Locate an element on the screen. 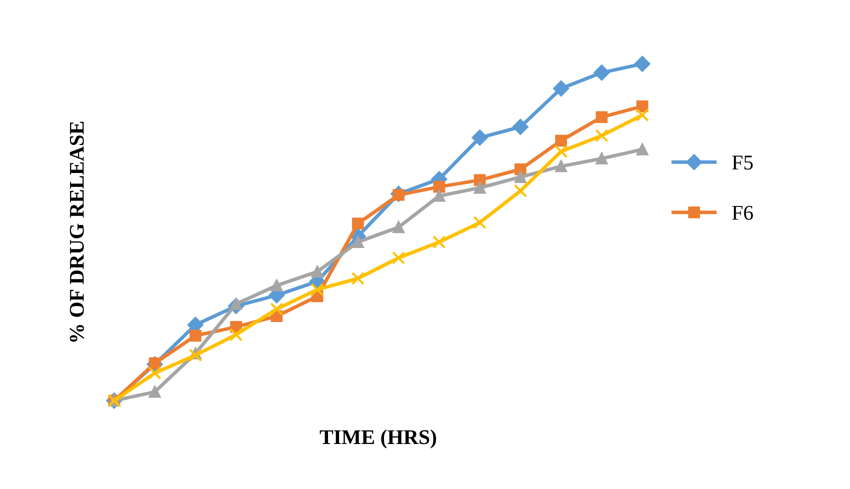 The width and height of the screenshot is (850, 489). x-axis-title: TIME (HRS) is located at coordinates (378, 439).